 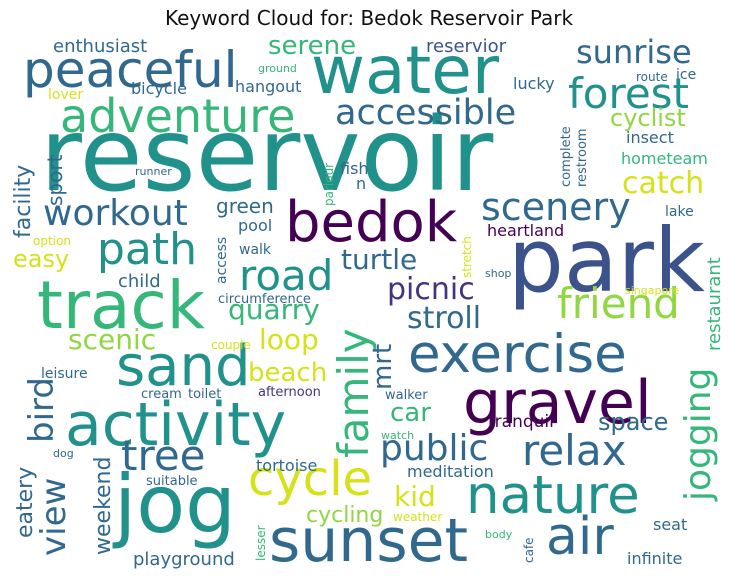 What do you see at coordinates (431, 289) in the screenshot?
I see `word-picnic: picnic` at bounding box center [431, 289].